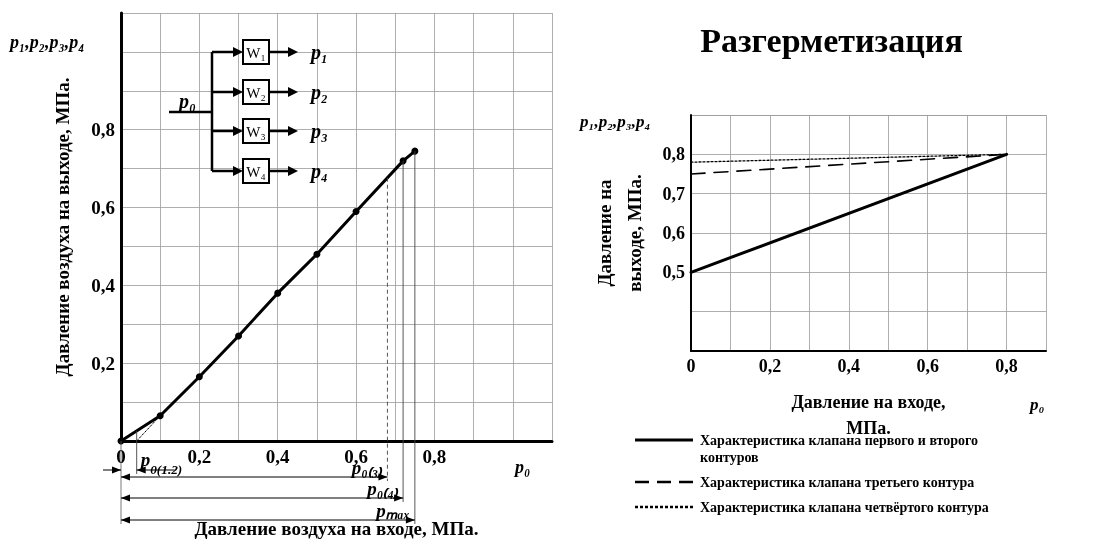  What do you see at coordinates (318, 171) in the screenshot?
I see `annotation: p₄` at bounding box center [318, 171].